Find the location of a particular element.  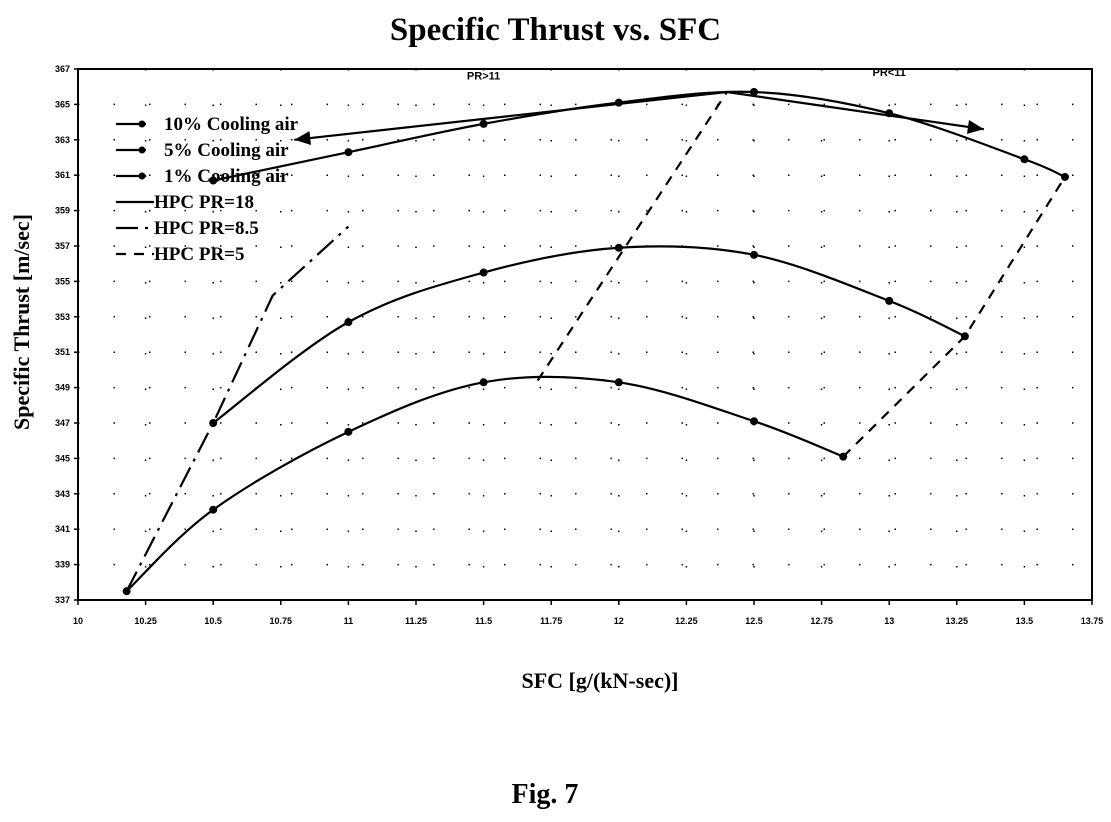

x-tick-label: 13 is located at coordinates (889, 621).